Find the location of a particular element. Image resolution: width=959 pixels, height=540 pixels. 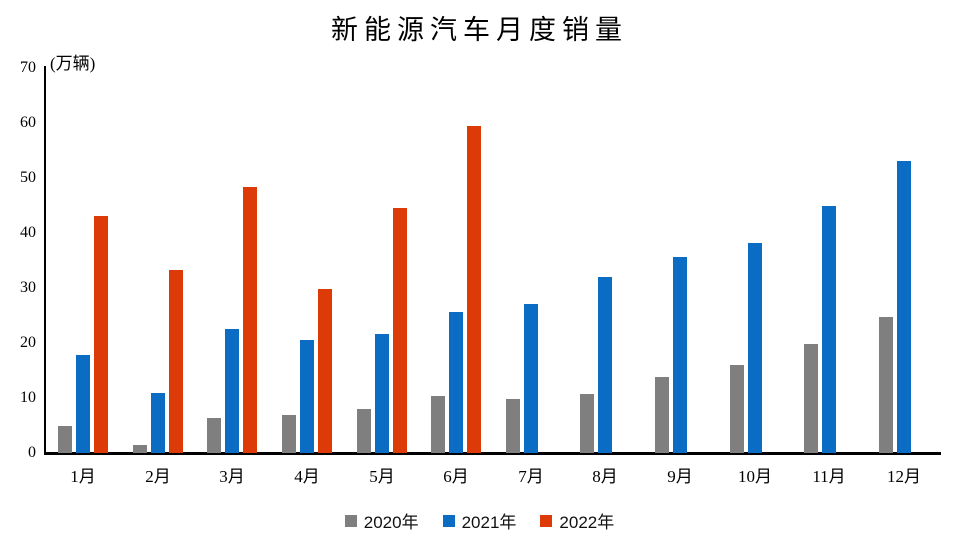

y-tick-label: 60 is located at coordinates (28, 123).